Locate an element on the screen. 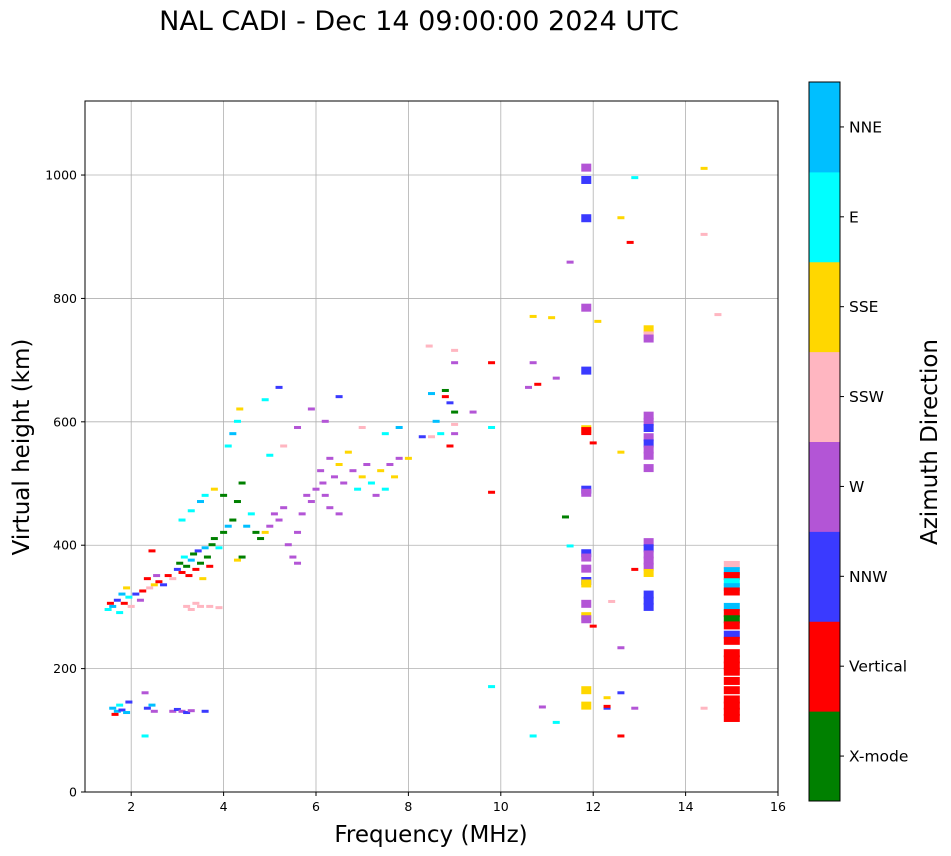  colorbar-tick-label: SSW is located at coordinates (866, 397).